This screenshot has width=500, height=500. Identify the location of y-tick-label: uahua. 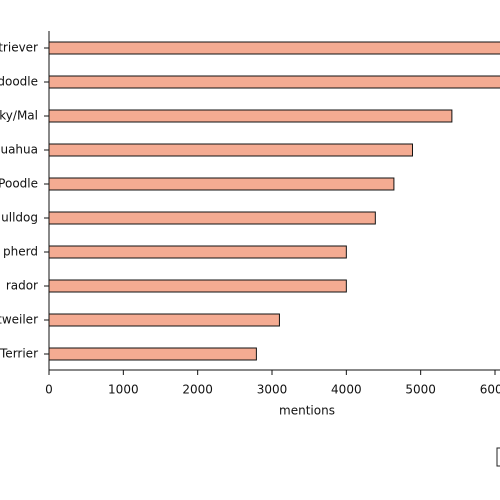
(19, 150).